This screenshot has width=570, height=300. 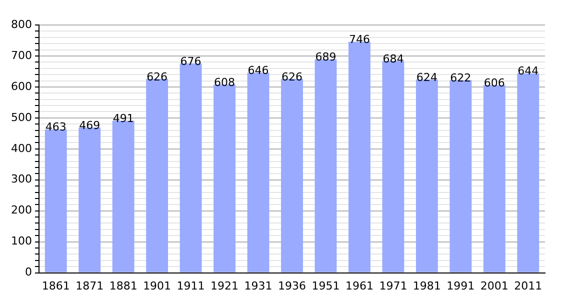 What do you see at coordinates (528, 71) in the screenshot?
I see `data-label: 644` at bounding box center [528, 71].